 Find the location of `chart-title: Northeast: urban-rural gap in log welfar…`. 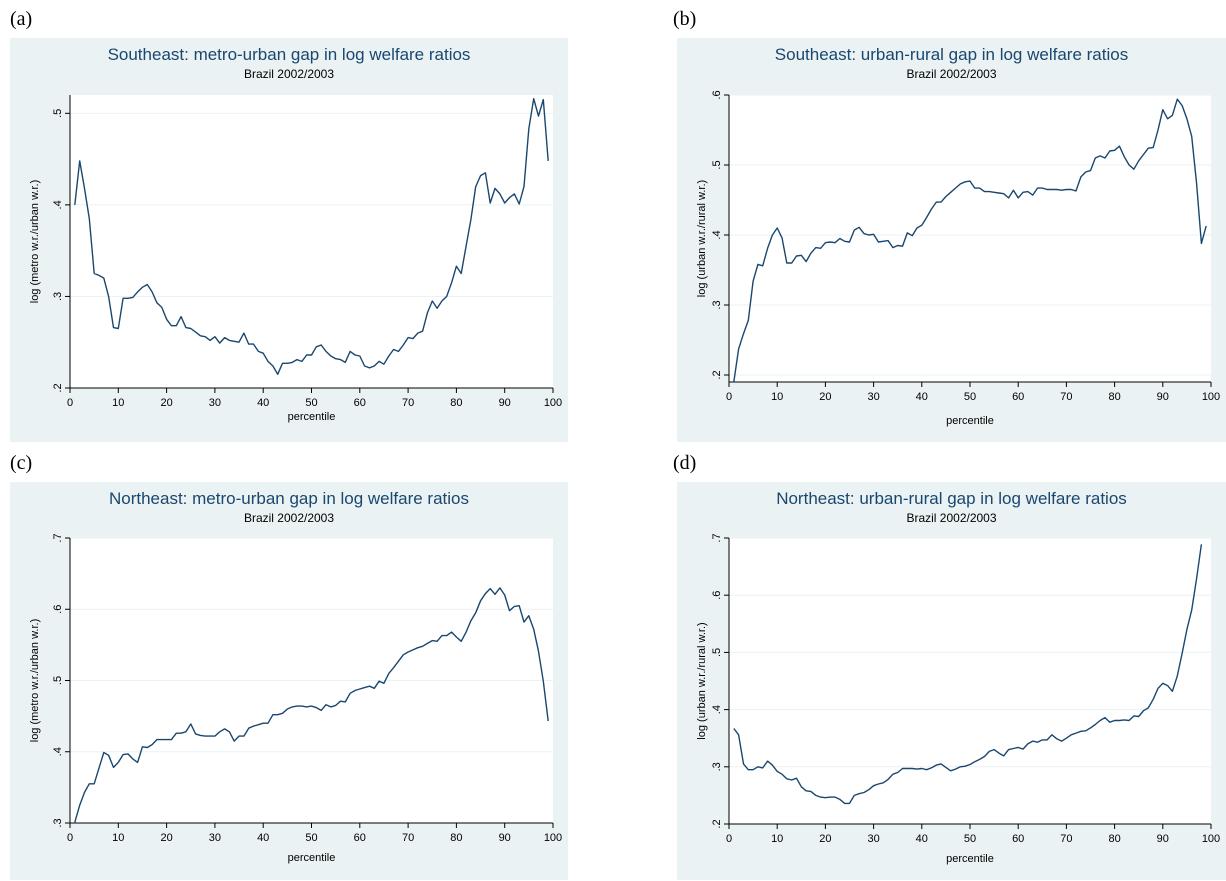

chart-title: Northeast: urban-rural gap in log welfar… is located at coordinates (951, 498).